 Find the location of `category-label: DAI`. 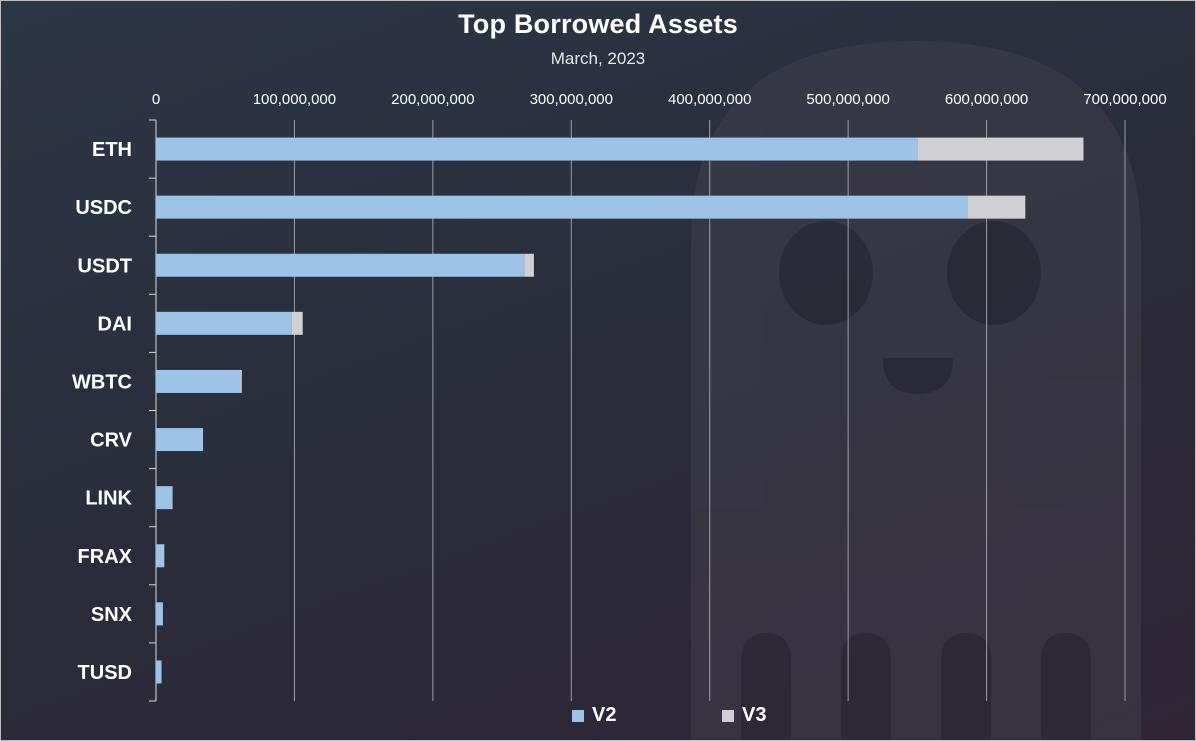

category-label: DAI is located at coordinates (115, 324).